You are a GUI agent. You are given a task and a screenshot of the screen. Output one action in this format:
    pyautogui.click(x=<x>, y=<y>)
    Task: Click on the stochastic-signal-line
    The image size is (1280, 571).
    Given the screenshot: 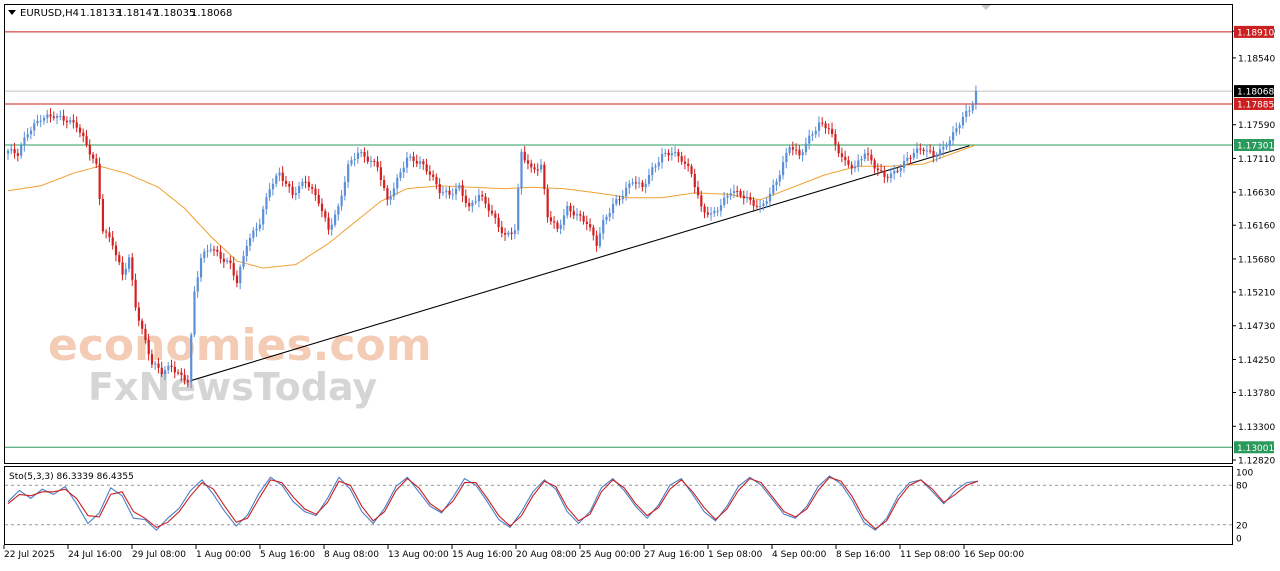 What is the action you would take?
    pyautogui.click(x=493, y=503)
    